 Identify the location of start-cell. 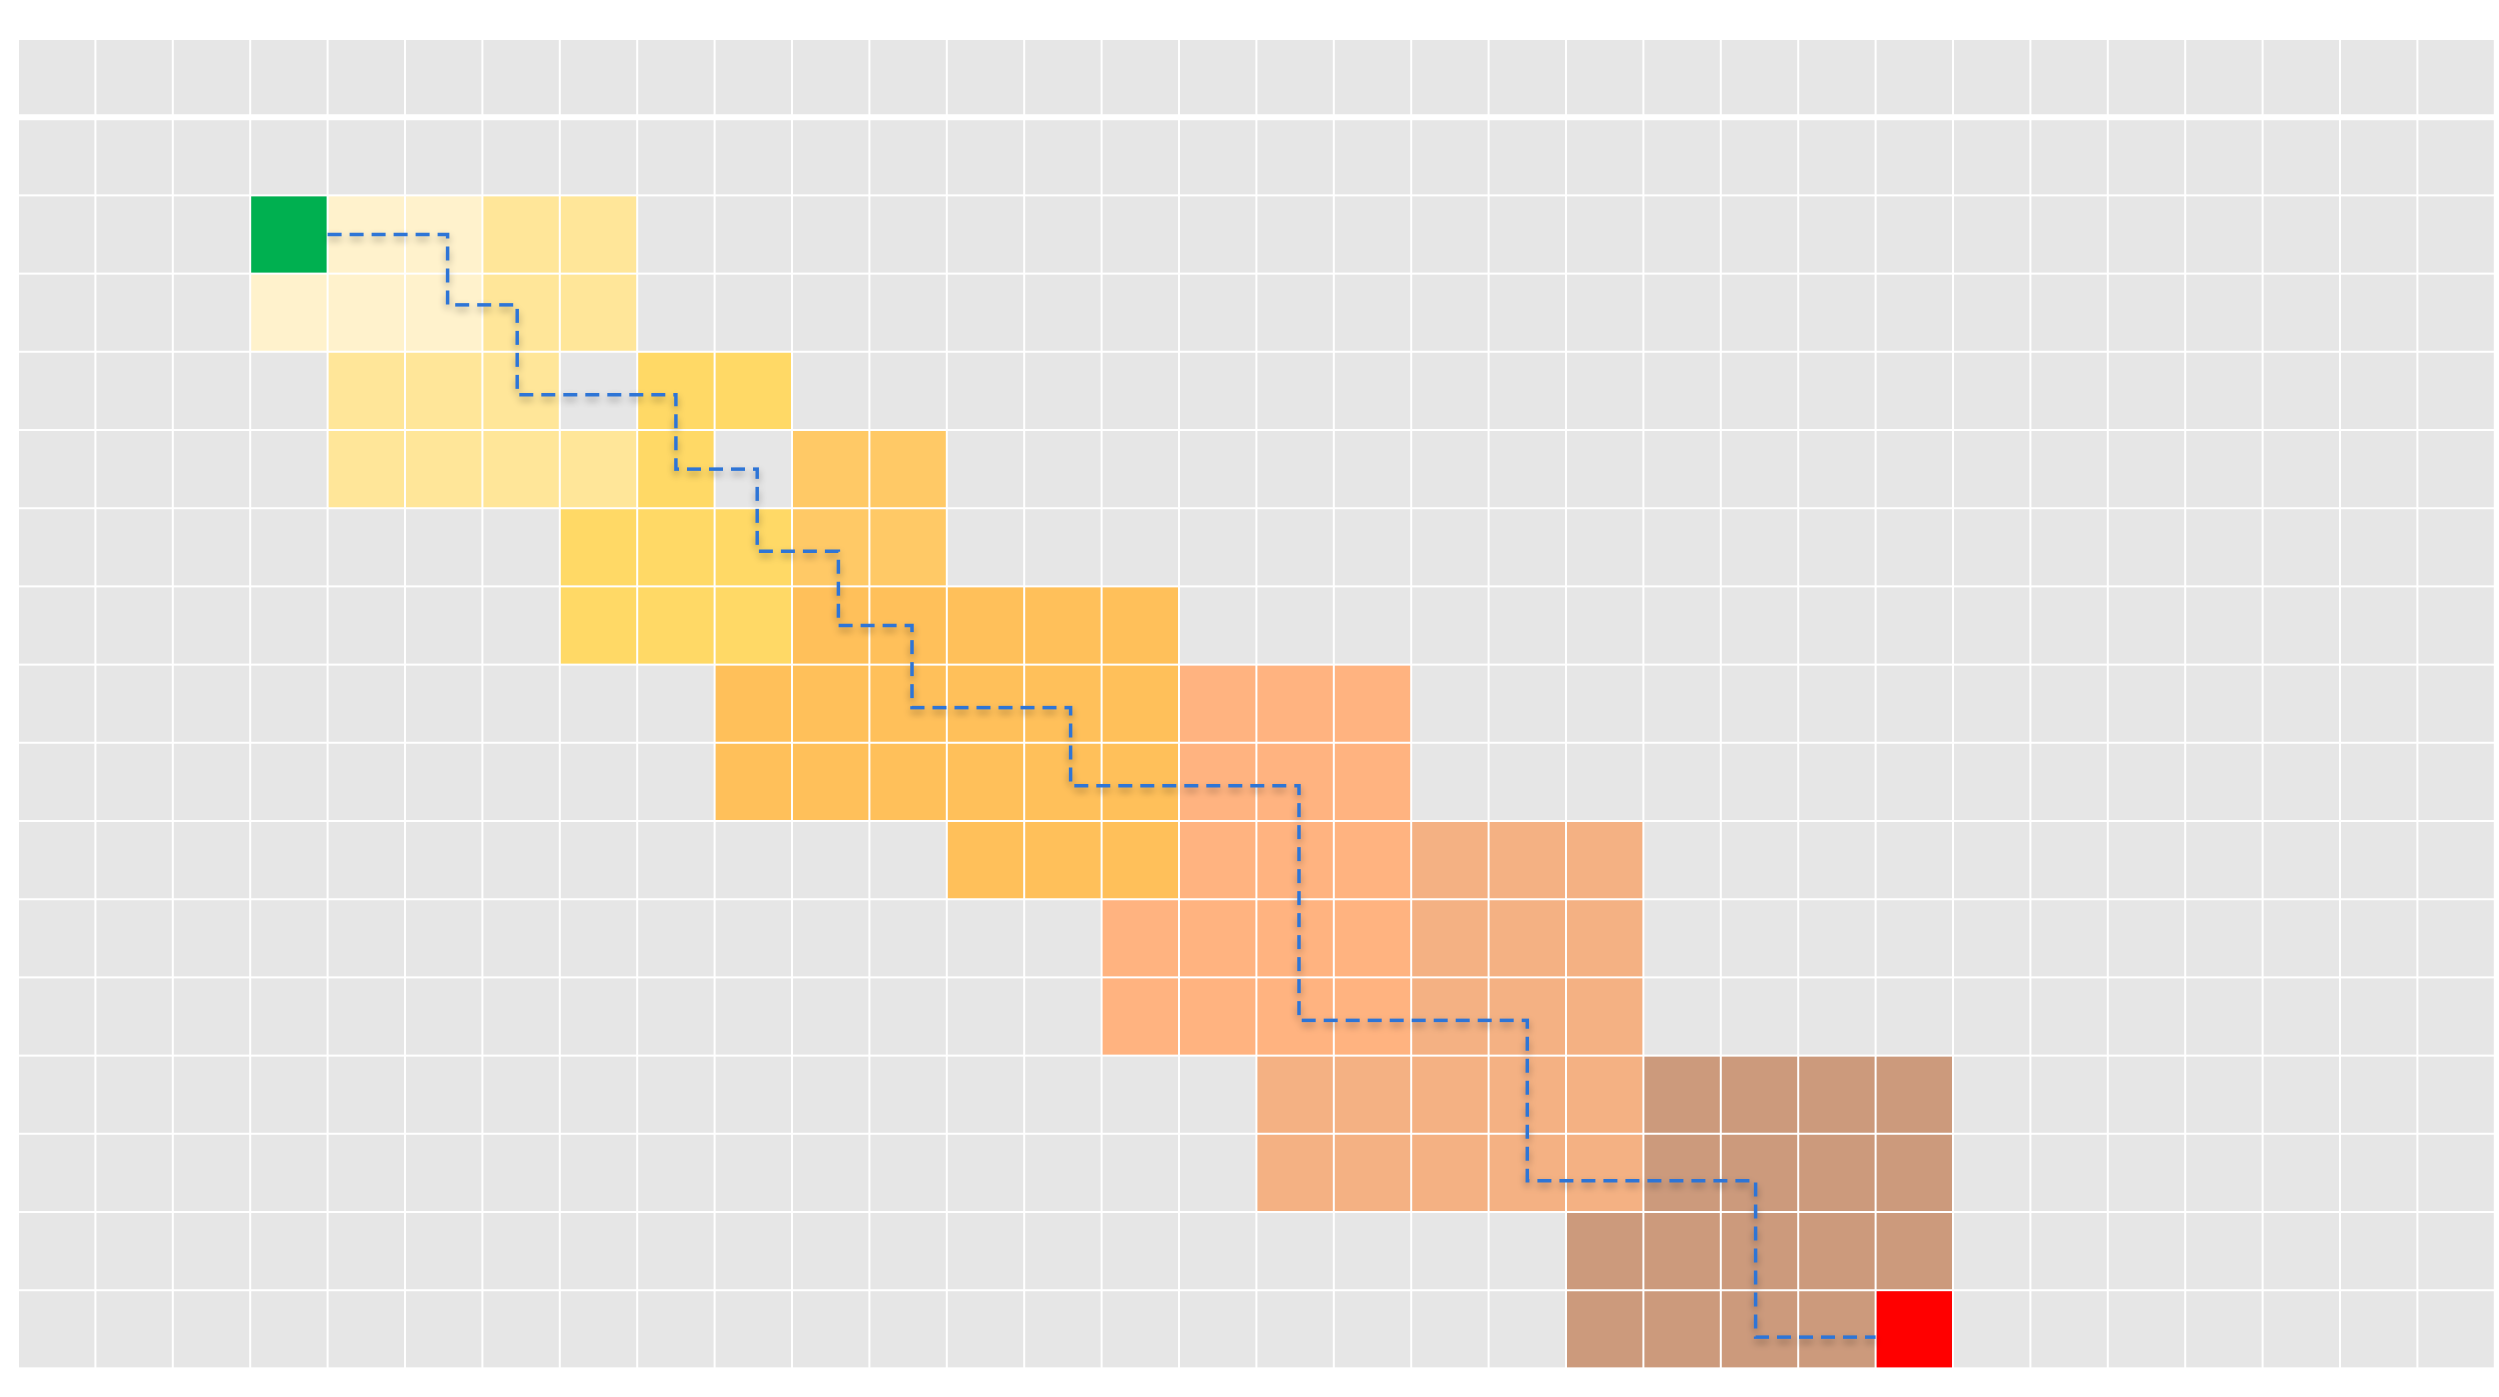
(289, 234).